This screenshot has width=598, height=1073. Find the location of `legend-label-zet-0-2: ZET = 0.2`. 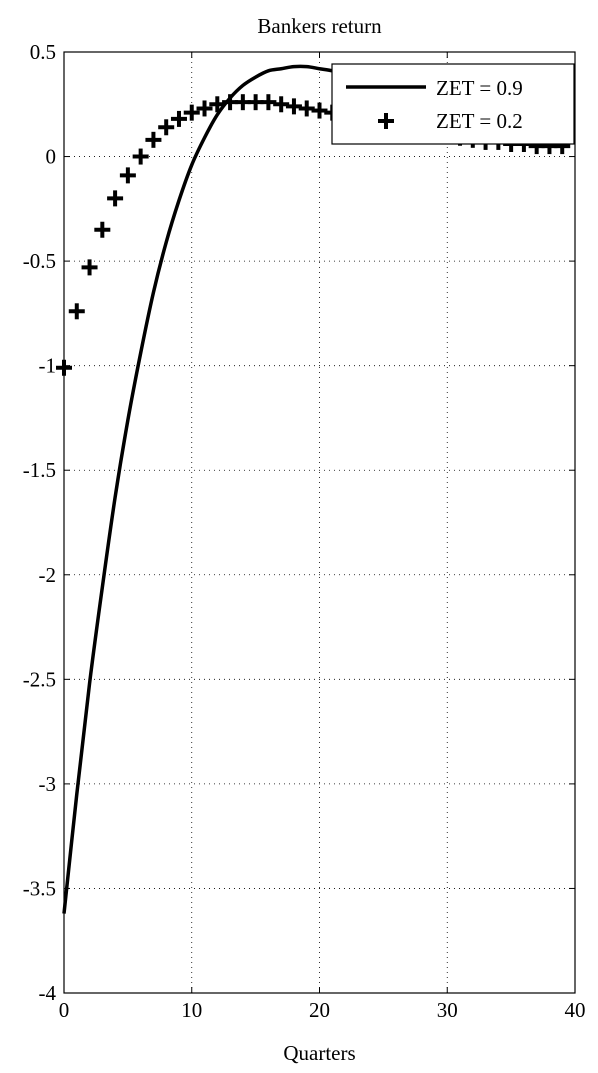

legend-label-zet-0-2: ZET = 0.2 is located at coordinates (479, 121).